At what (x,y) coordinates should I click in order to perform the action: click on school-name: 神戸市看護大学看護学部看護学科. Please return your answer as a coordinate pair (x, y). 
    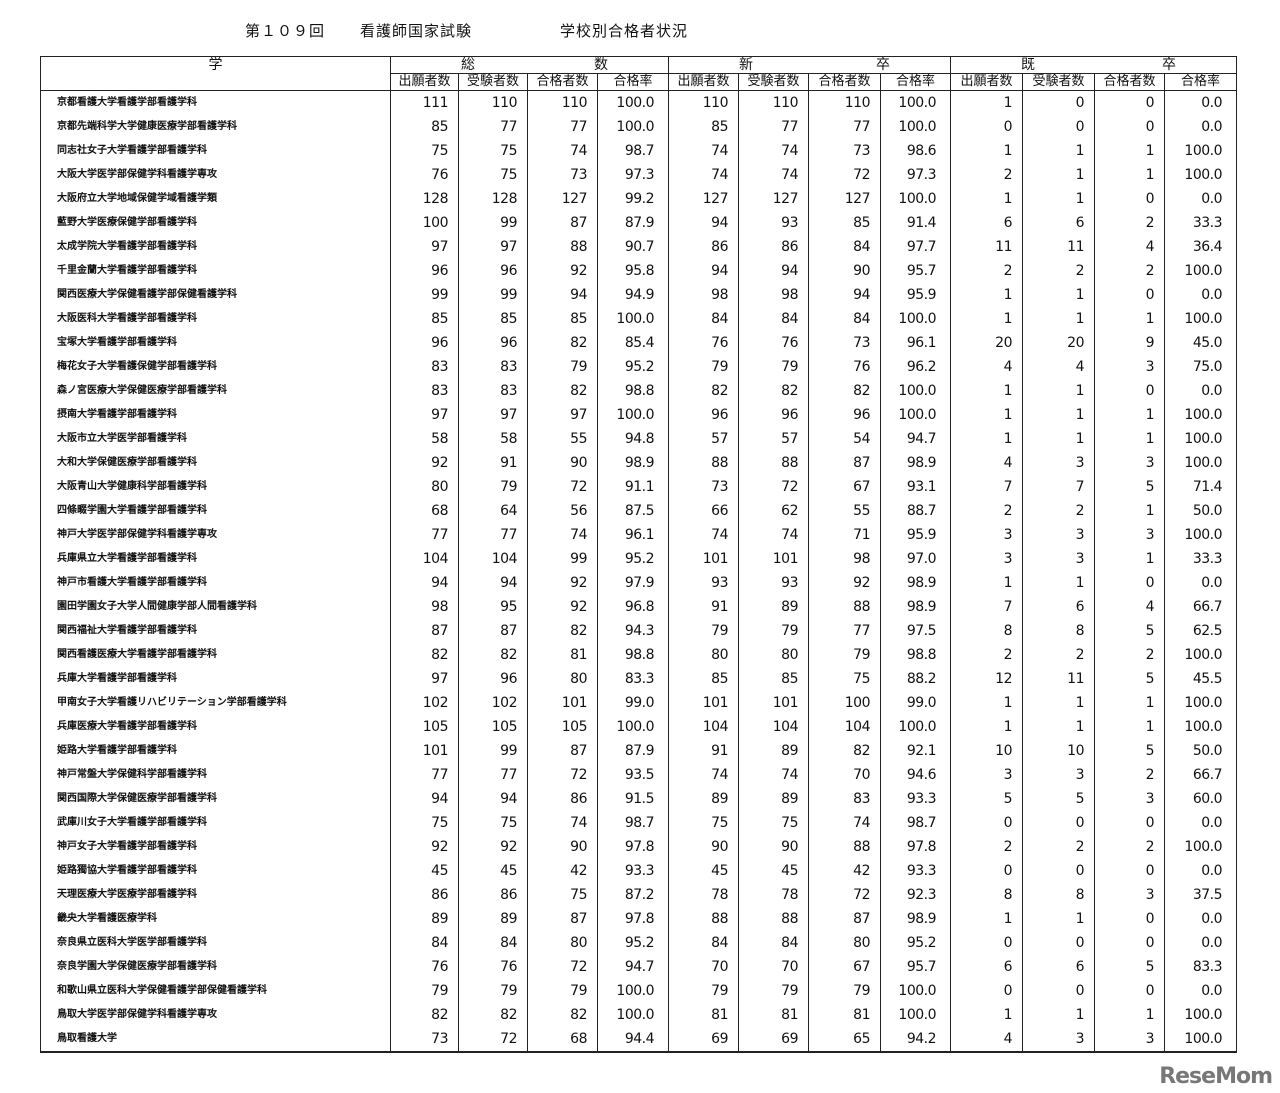
    Looking at the image, I should click on (215, 583).